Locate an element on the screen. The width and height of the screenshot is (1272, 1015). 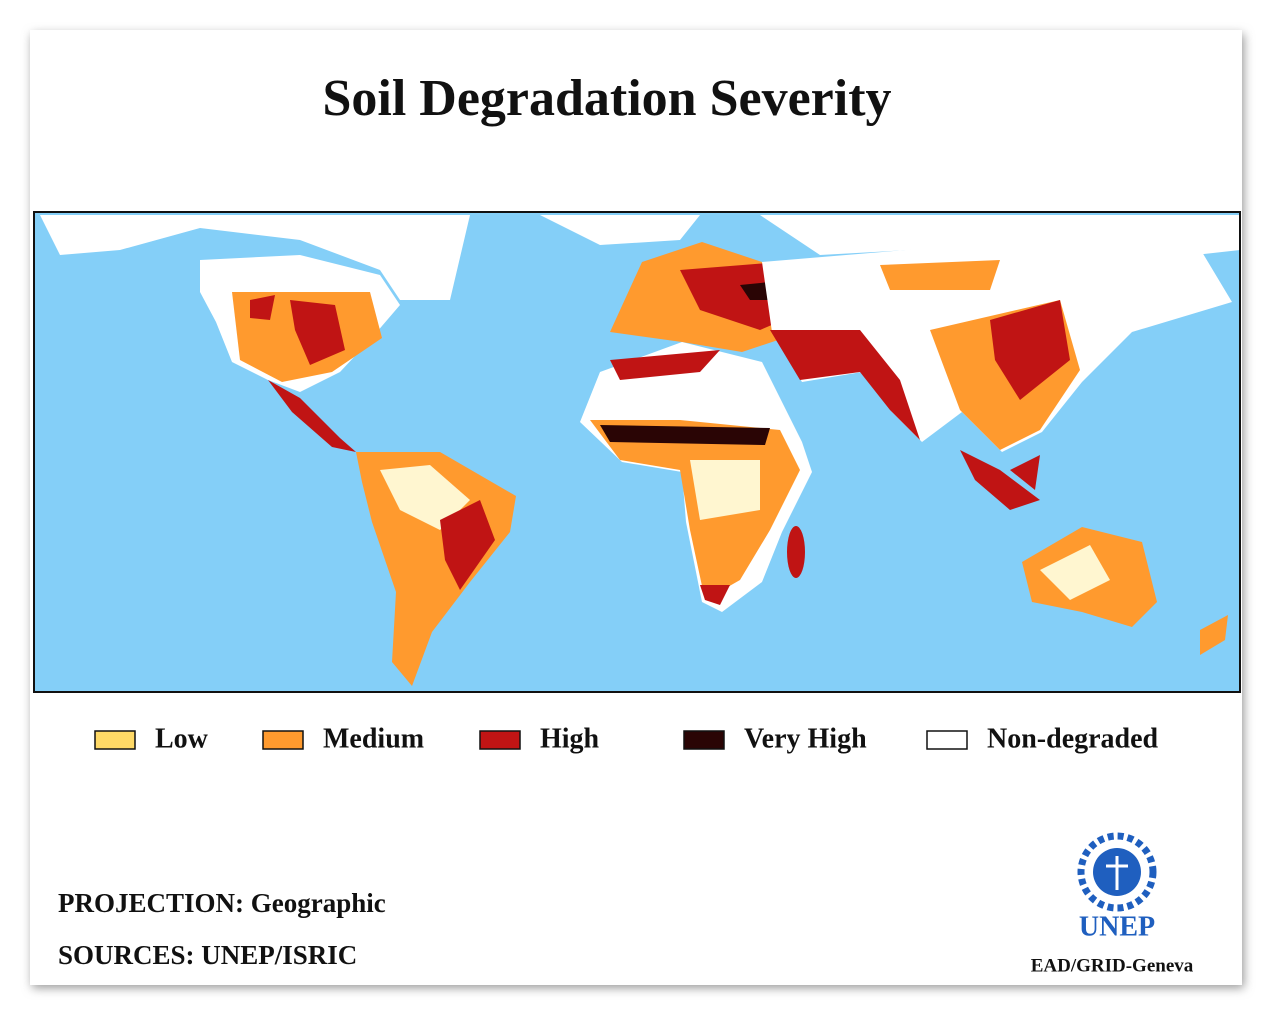
australia-light is located at coordinates (1075, 572).